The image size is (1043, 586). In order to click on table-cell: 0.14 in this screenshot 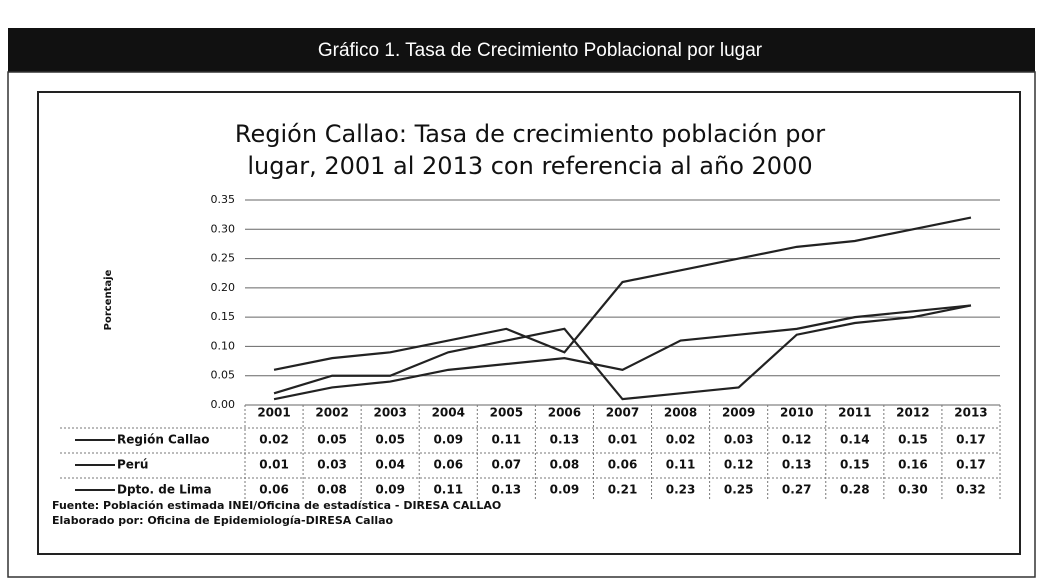, I will do `click(855, 440)`.